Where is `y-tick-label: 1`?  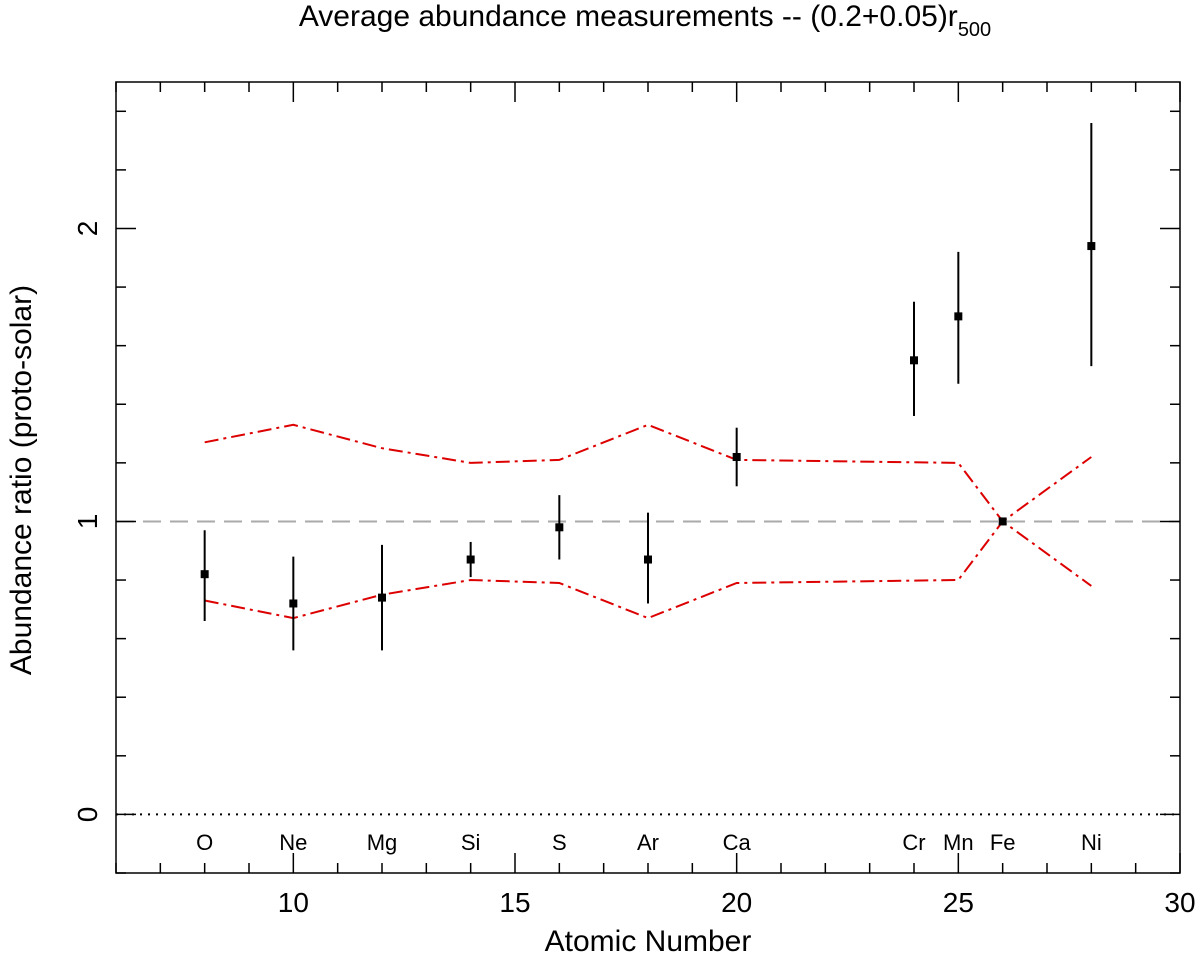
y-tick-label: 1 is located at coordinates (87, 522).